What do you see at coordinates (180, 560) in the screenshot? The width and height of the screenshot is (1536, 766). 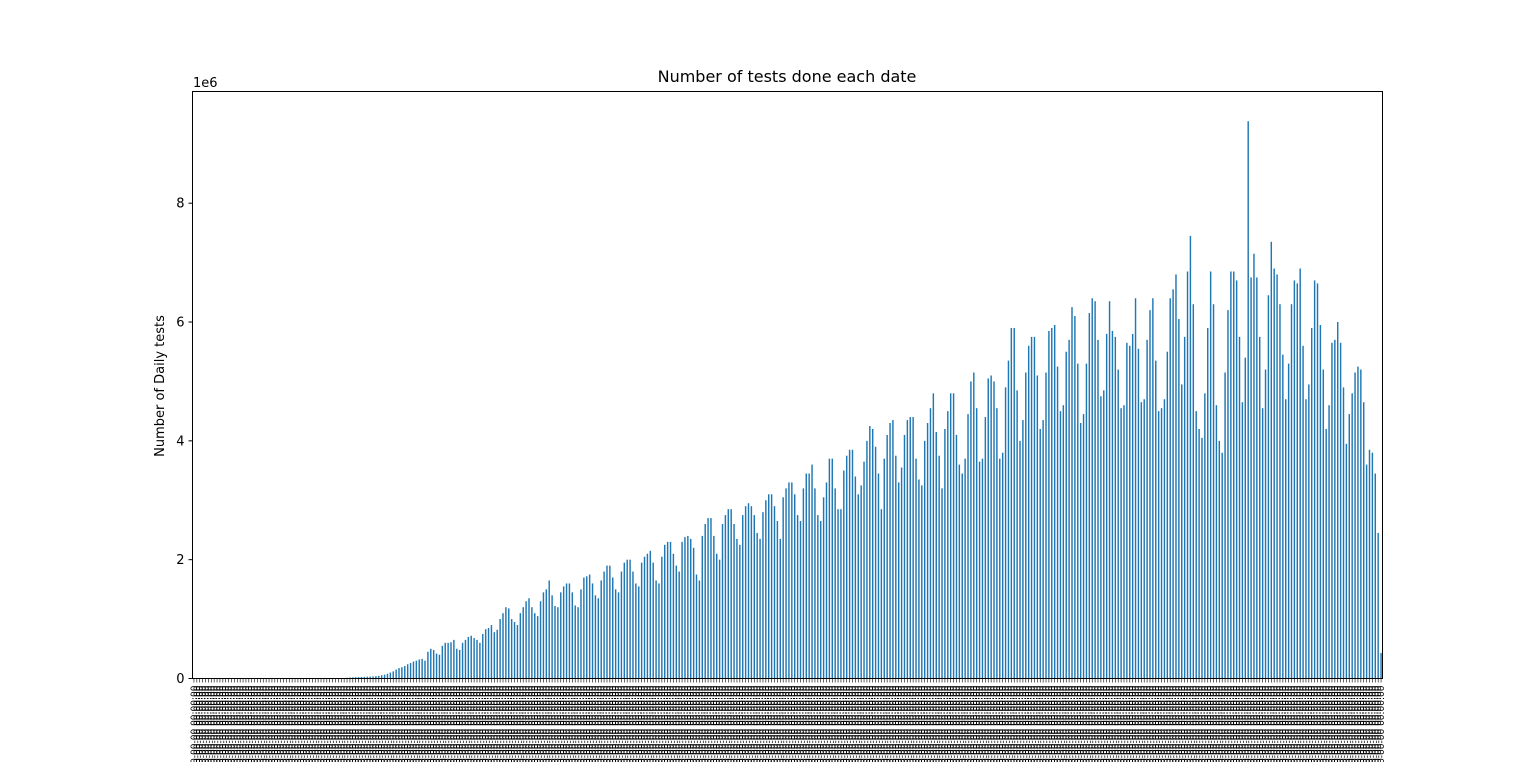 I see `y-tick-label: 2` at bounding box center [180, 560].